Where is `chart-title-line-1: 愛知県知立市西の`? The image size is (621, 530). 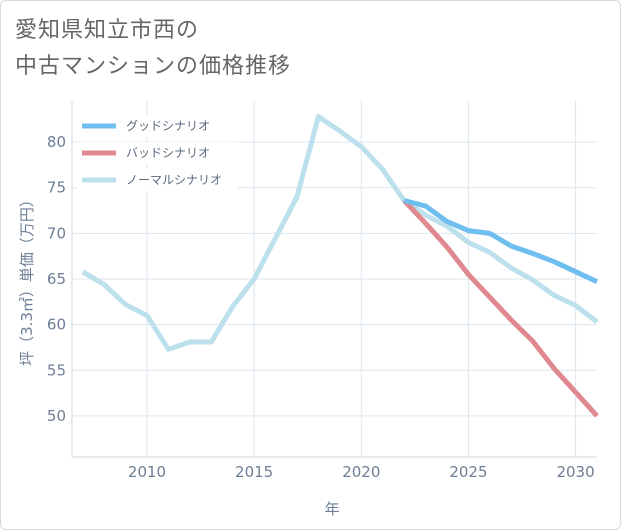
chart-title-line-1: 愛知県知立市西の is located at coordinates (107, 30).